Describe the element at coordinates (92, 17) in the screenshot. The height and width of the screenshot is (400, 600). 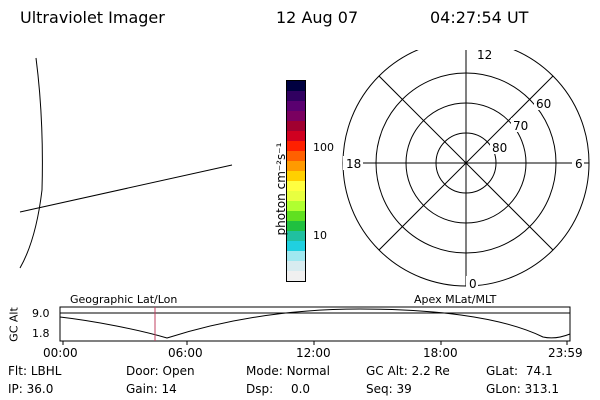
I see `instrument-title: Ultraviolet Imager` at that location.